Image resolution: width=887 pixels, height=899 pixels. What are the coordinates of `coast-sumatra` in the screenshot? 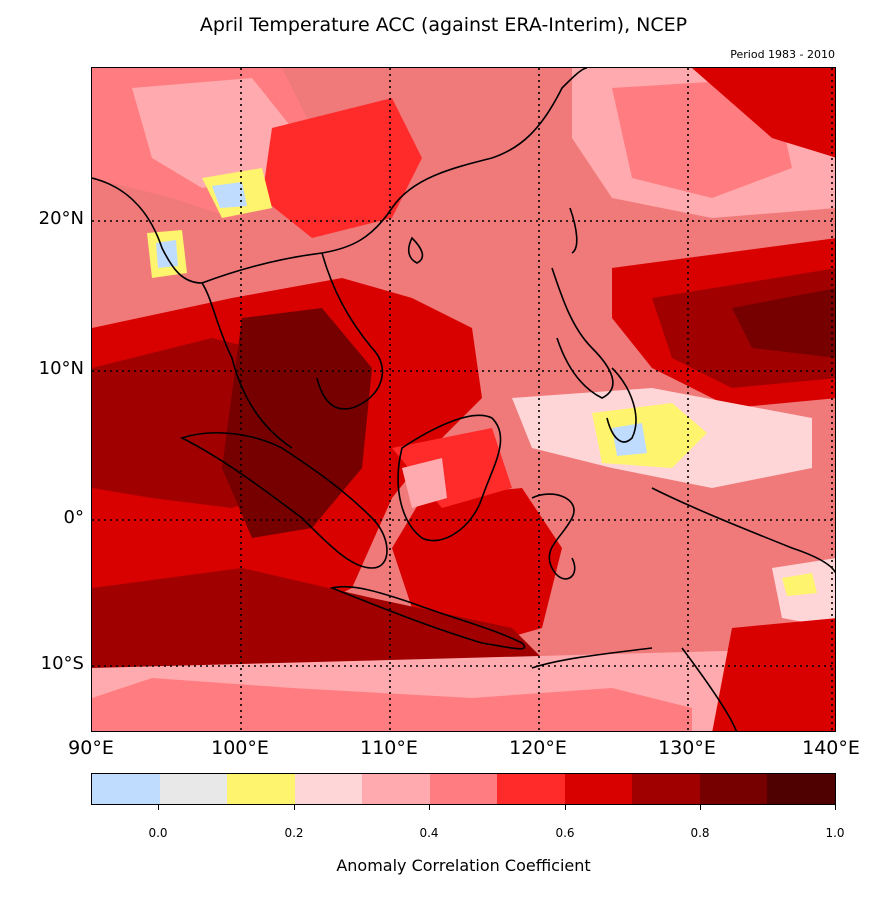 It's located at (283, 500).